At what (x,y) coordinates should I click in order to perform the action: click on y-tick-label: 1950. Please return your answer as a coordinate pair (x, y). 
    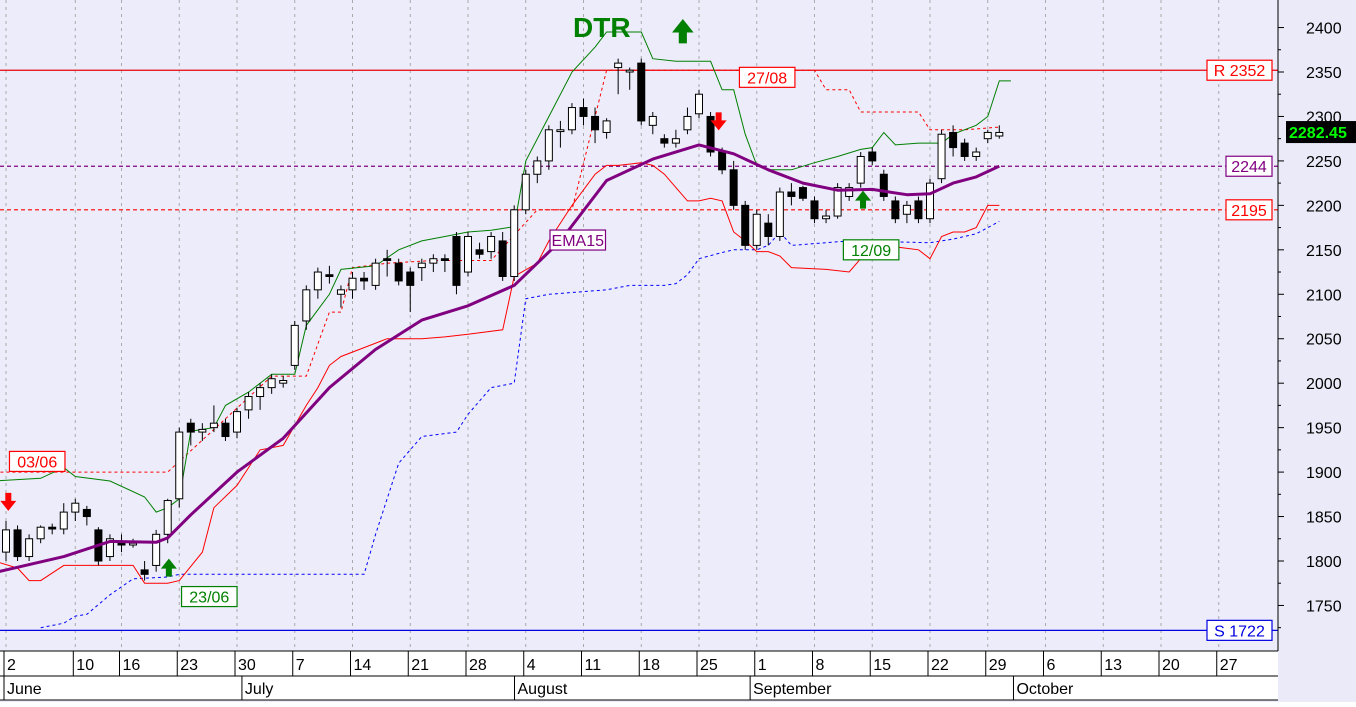
    Looking at the image, I should click on (1324, 429).